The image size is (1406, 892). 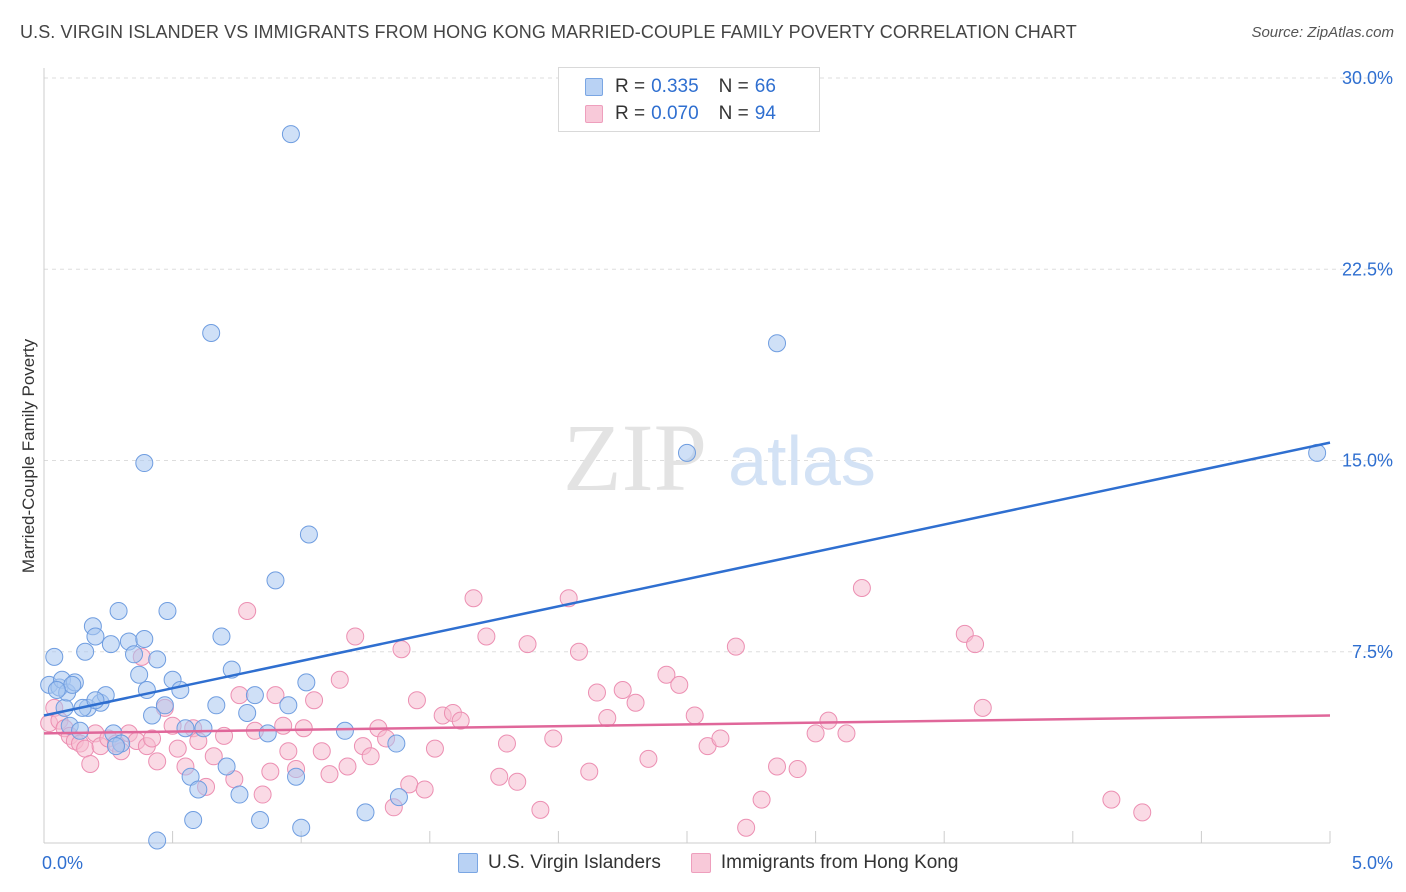 I want to click on y-tick-label: 7.5%, so click(x=1372, y=652).